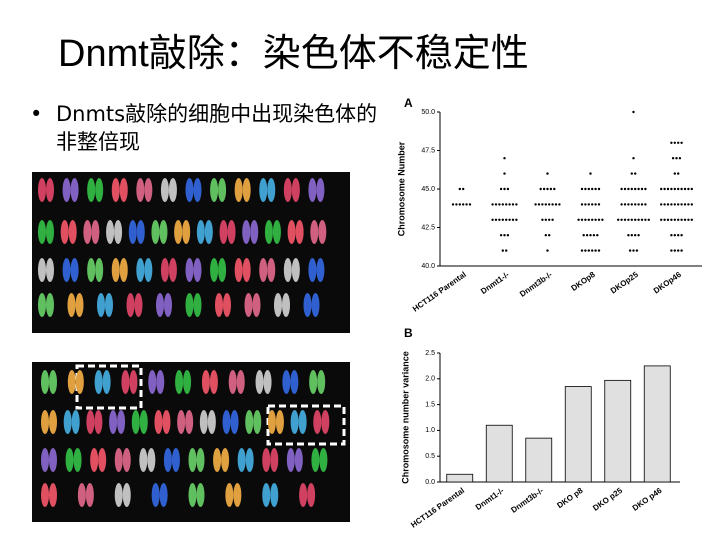  What do you see at coordinates (430, 430) in the screenshot?
I see `y-tick-label: 1.0` at bounding box center [430, 430].